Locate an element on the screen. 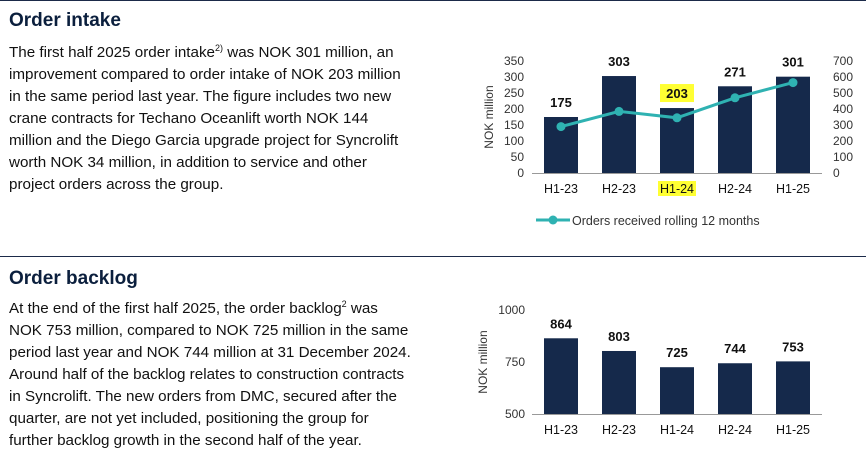 The height and width of the screenshot is (452, 866). y2-tick-label: 400 is located at coordinates (843, 109).